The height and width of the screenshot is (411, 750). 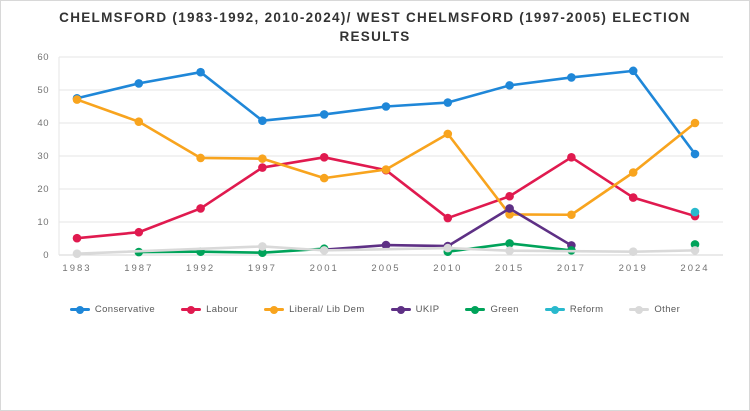 I want to click on legend-dot-ukip, so click(x=400, y=309).